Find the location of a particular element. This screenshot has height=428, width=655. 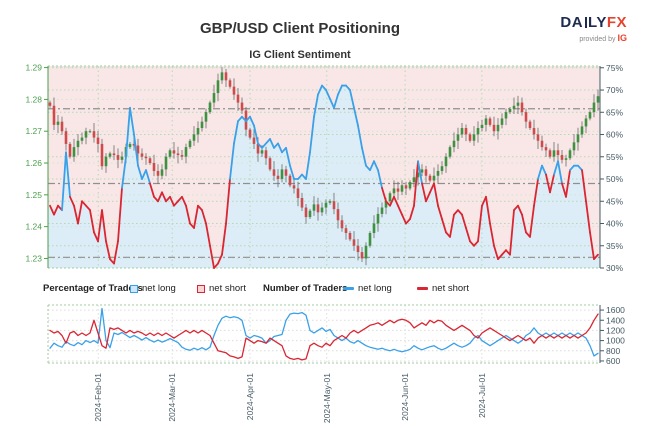

legend-percentage-label: Percentage of Traders is located at coordinates (93, 288).